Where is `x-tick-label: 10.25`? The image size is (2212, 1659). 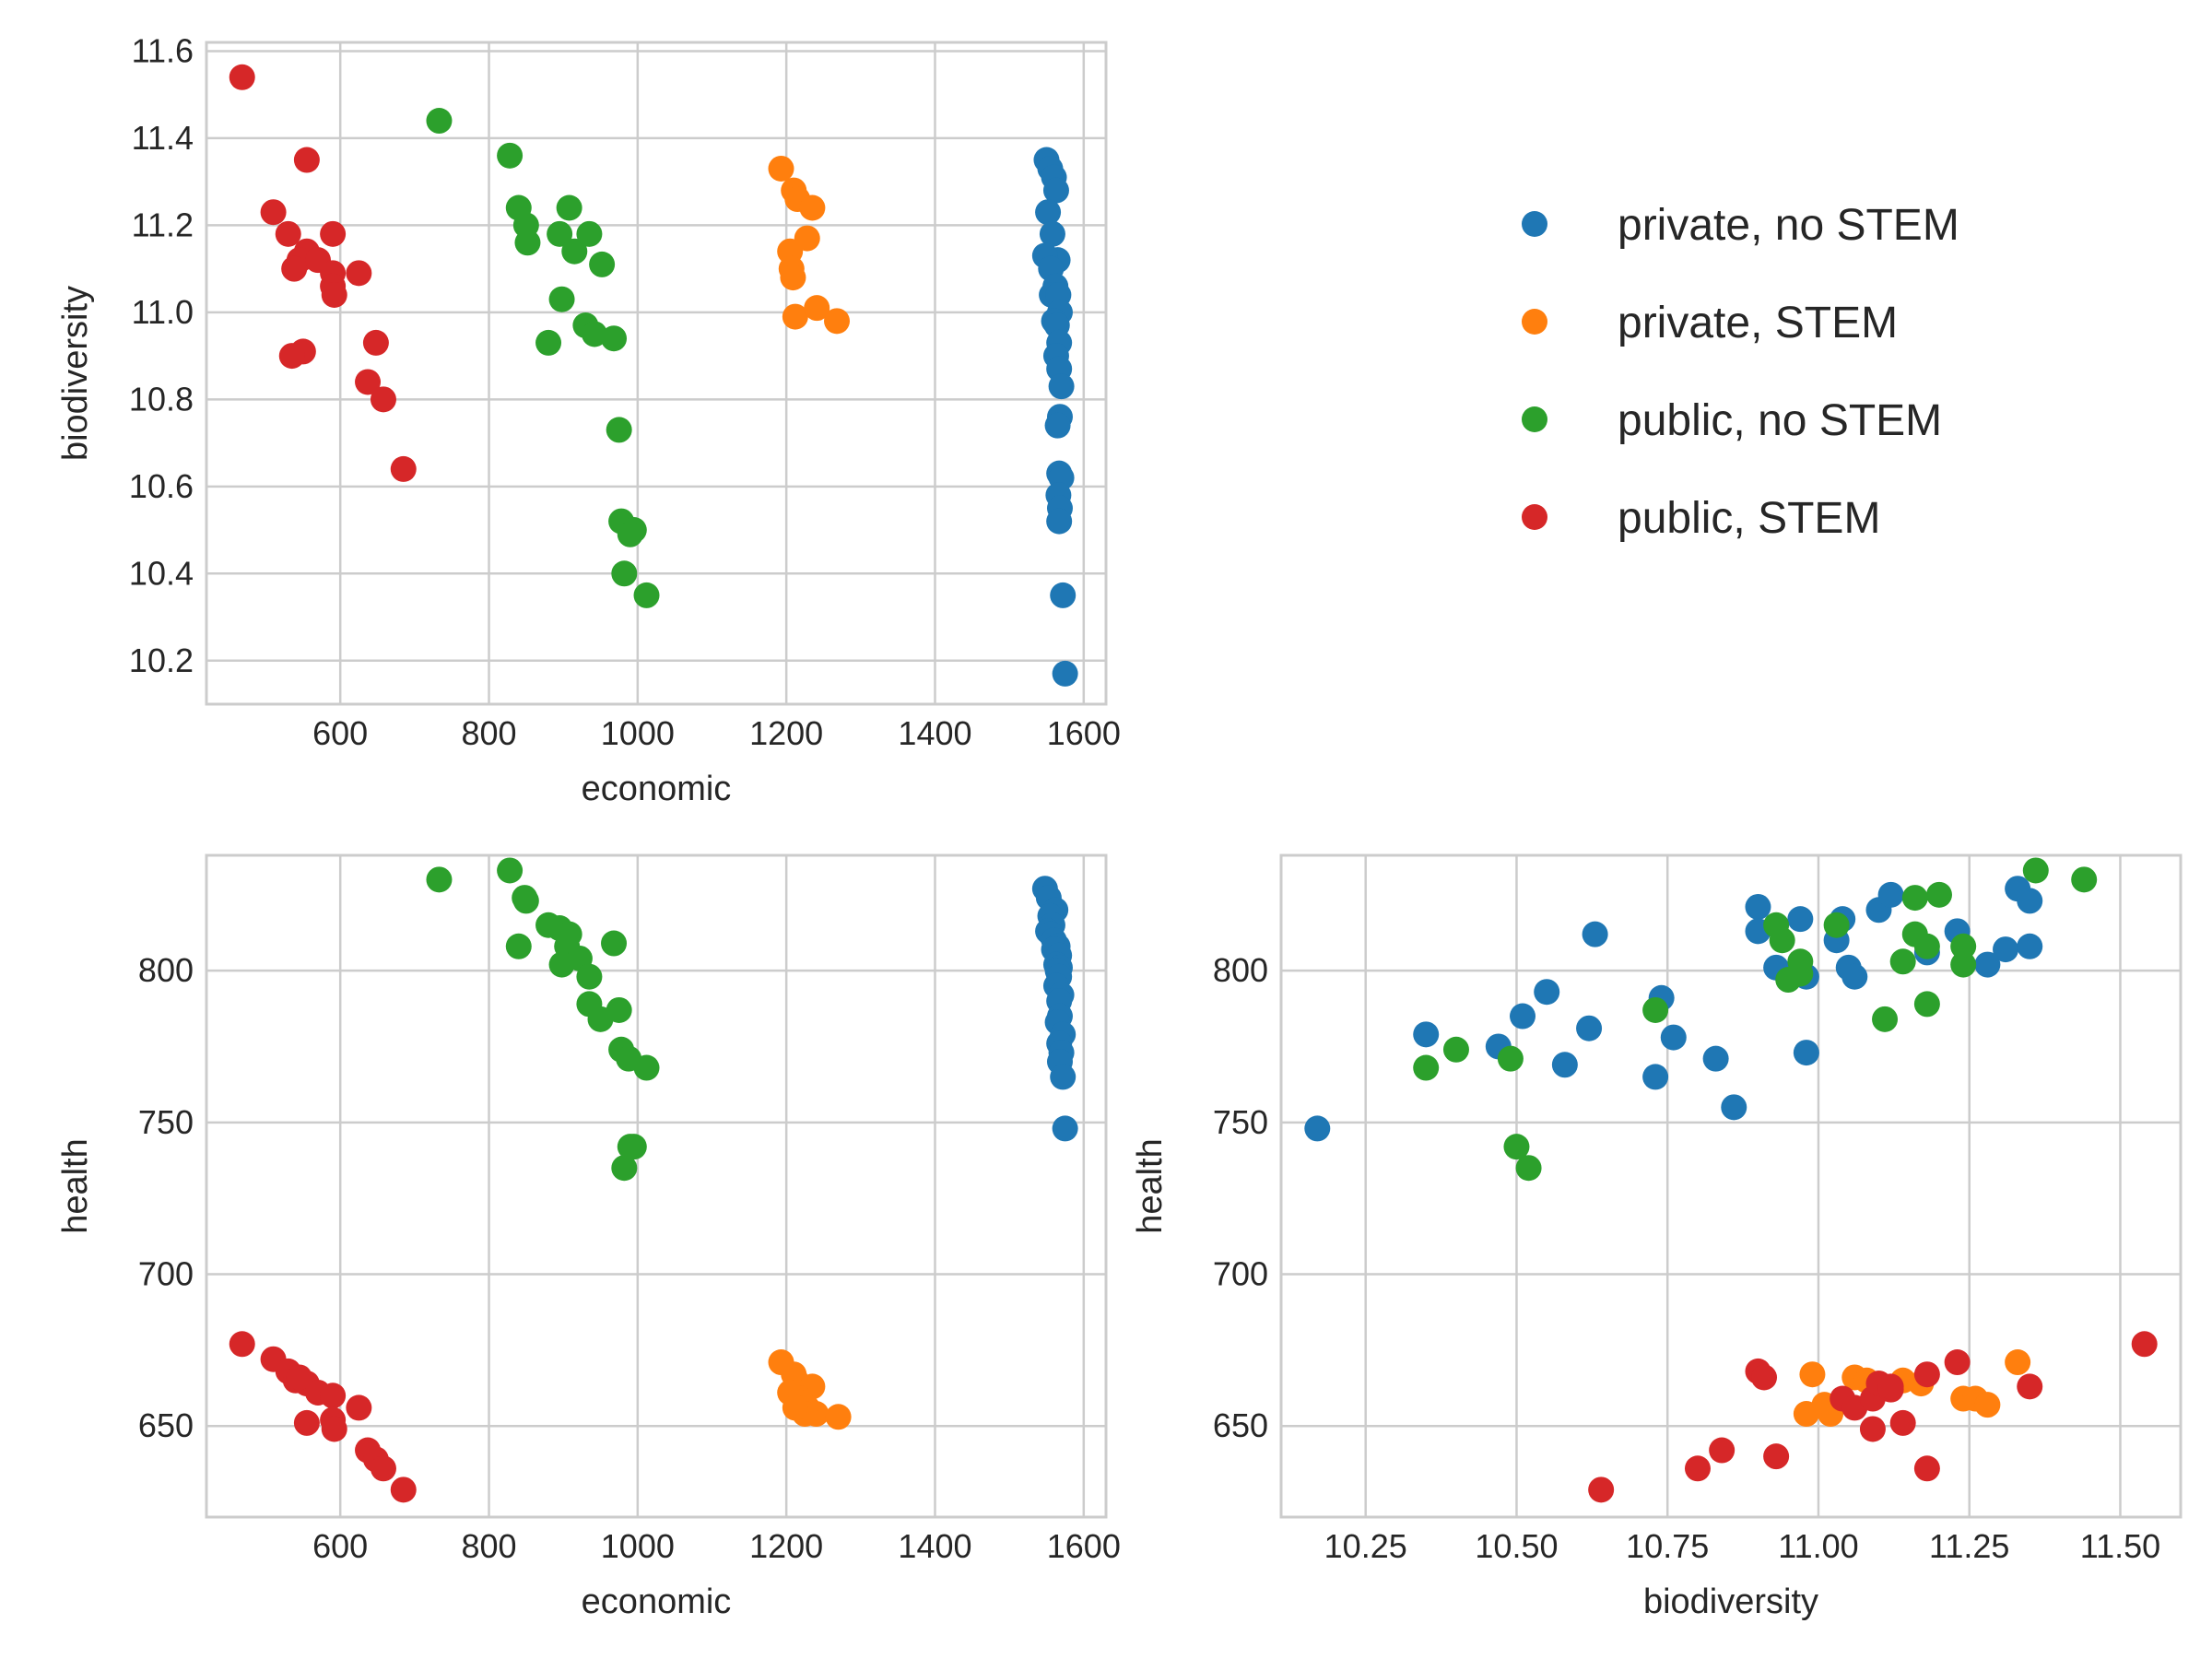
x-tick-label: 10.25 is located at coordinates (1365, 1546).